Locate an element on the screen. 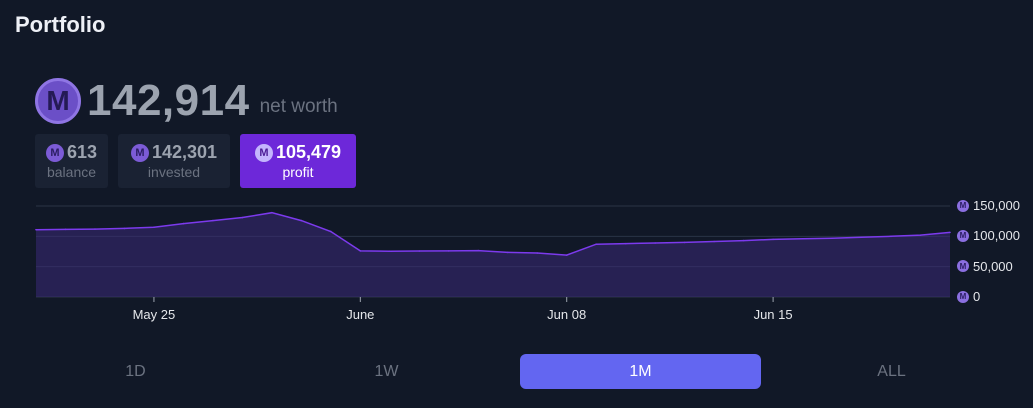 The height and width of the screenshot is (408, 1033). x-tick-label: Jun 08 is located at coordinates (567, 314).